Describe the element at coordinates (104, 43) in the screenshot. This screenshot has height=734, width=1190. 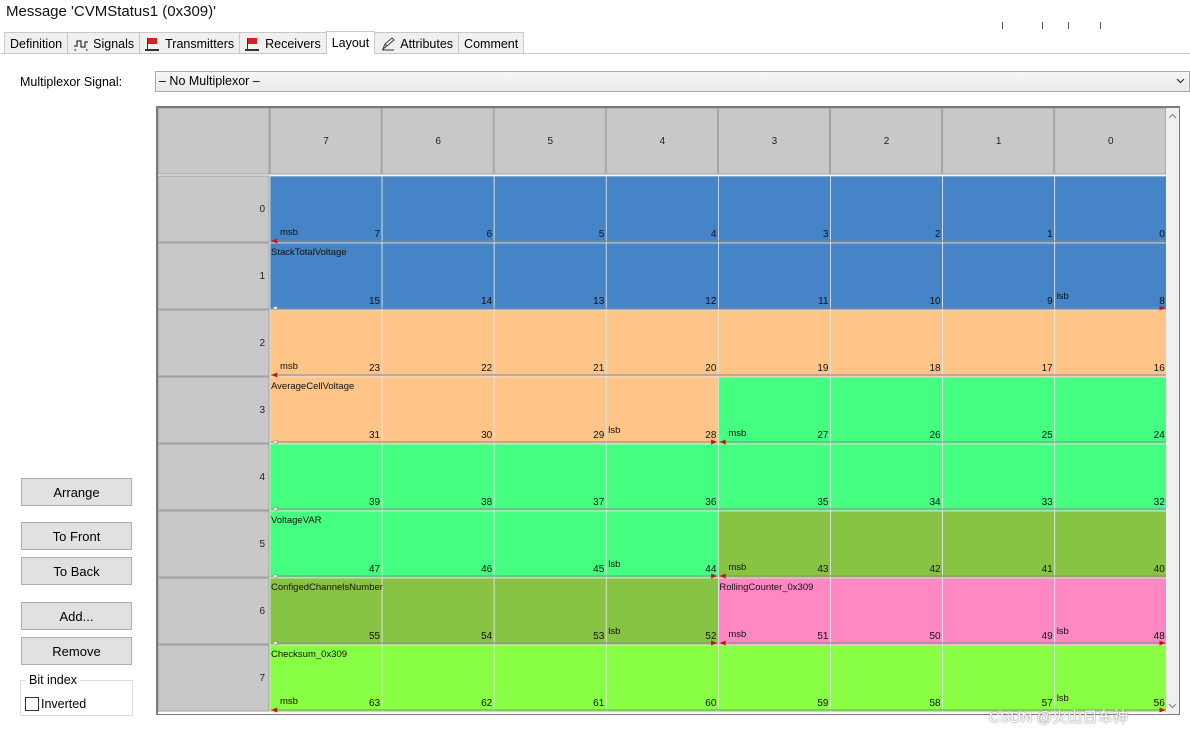
I see `tab-signals: Signals` at that location.